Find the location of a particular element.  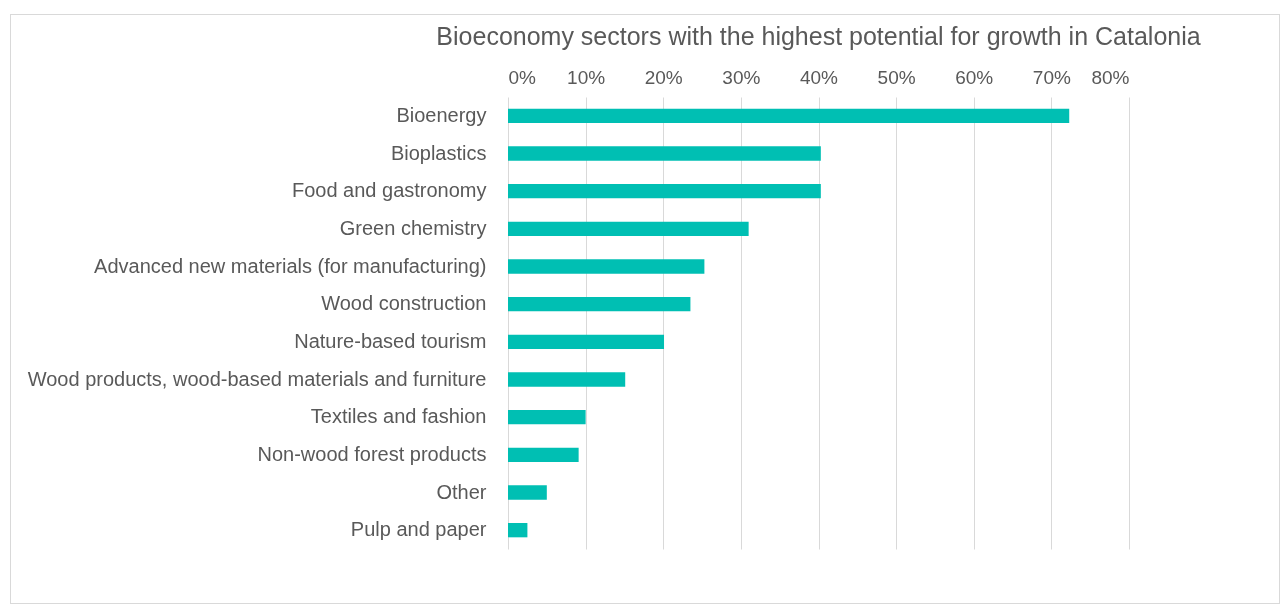

x-tick-label: 80% is located at coordinates (1110, 77).